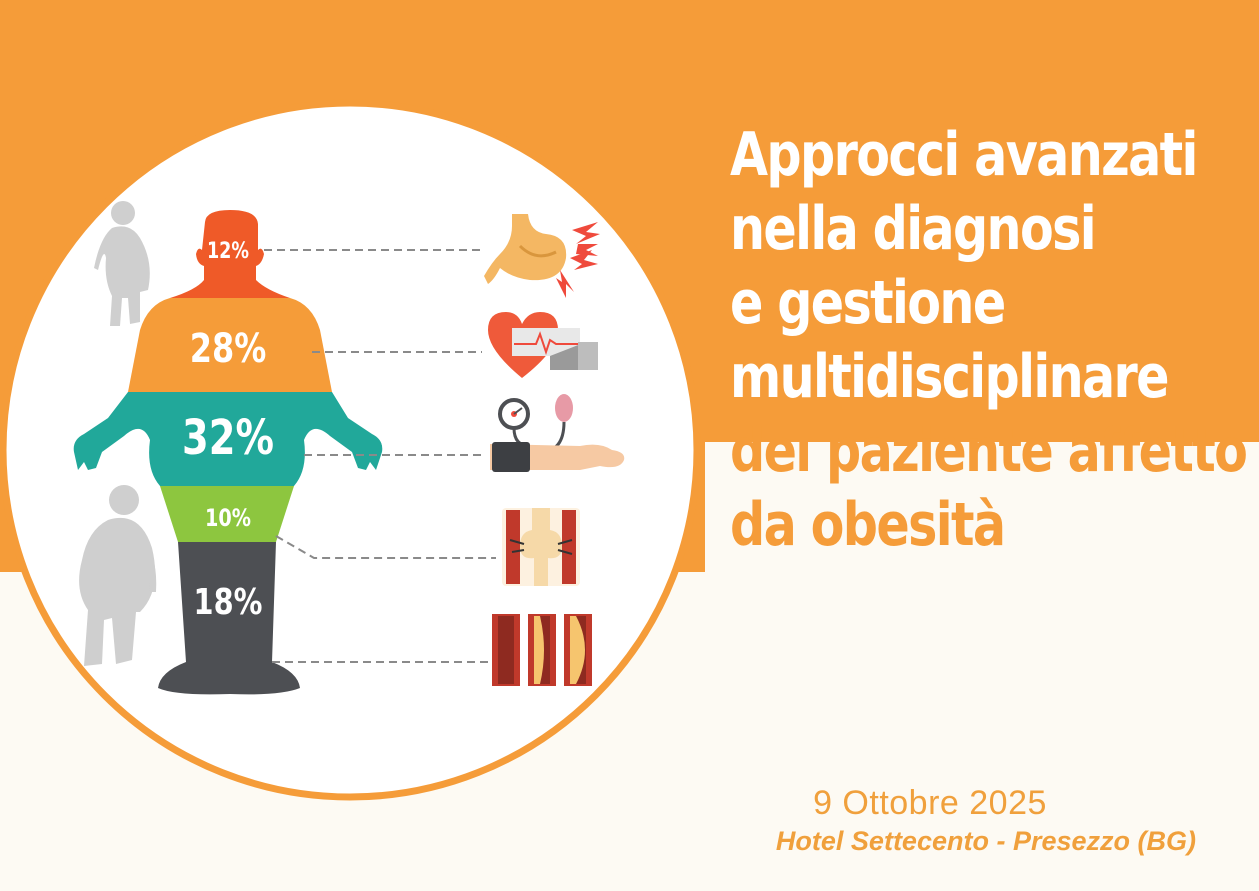 This screenshot has width=1259, height=891. Describe the element at coordinates (118, 575) in the screenshot. I see `person-silhouette-large-icon` at that location.